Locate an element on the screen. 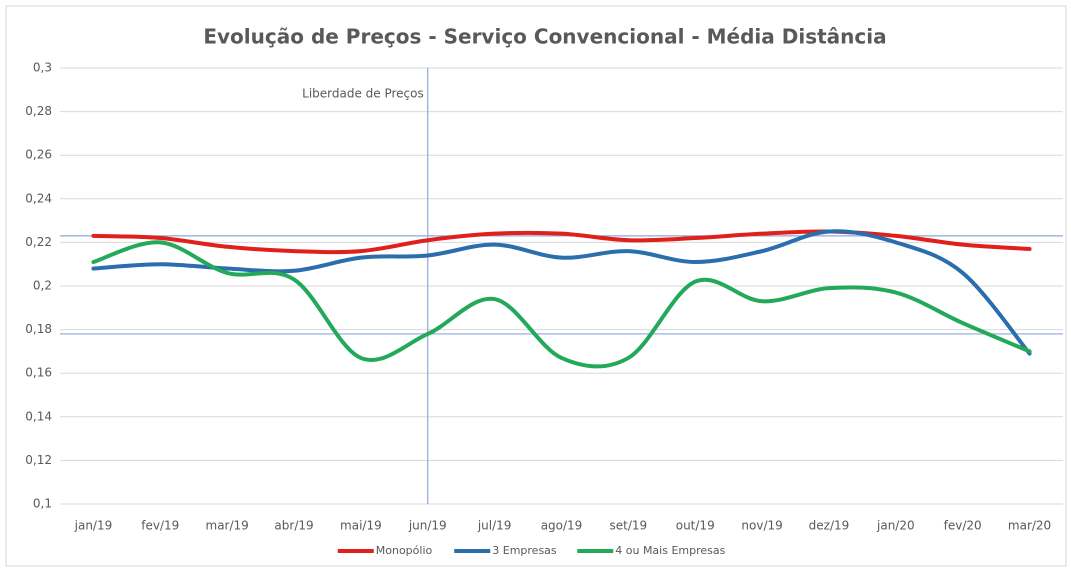 The width and height of the screenshot is (1071, 572). y-tick-label: 0,2 is located at coordinates (42, 286).